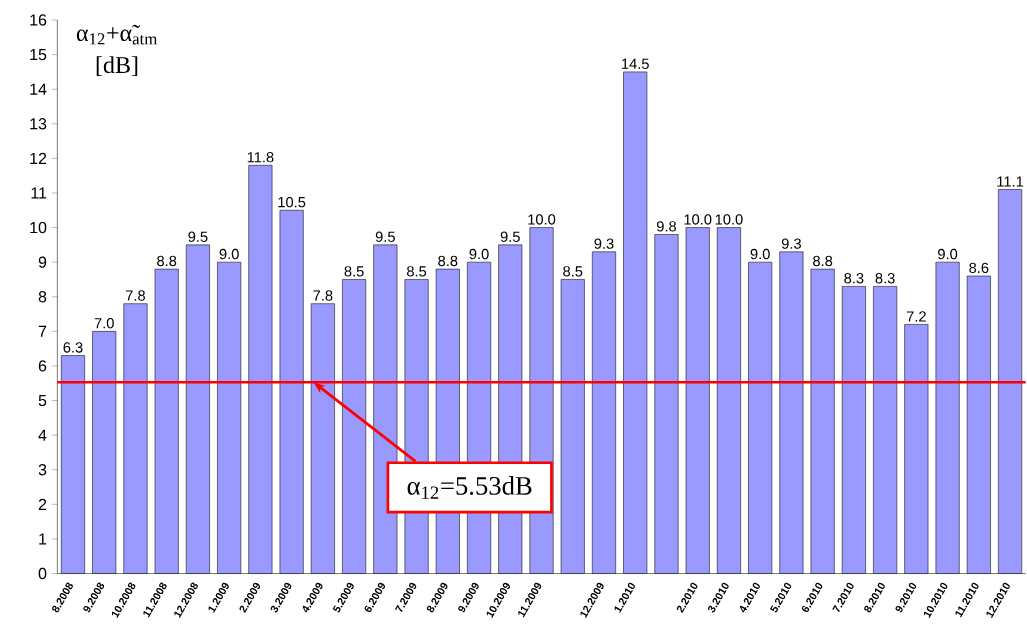  What do you see at coordinates (104, 323) in the screenshot?
I see `data-label: 7.0` at bounding box center [104, 323].